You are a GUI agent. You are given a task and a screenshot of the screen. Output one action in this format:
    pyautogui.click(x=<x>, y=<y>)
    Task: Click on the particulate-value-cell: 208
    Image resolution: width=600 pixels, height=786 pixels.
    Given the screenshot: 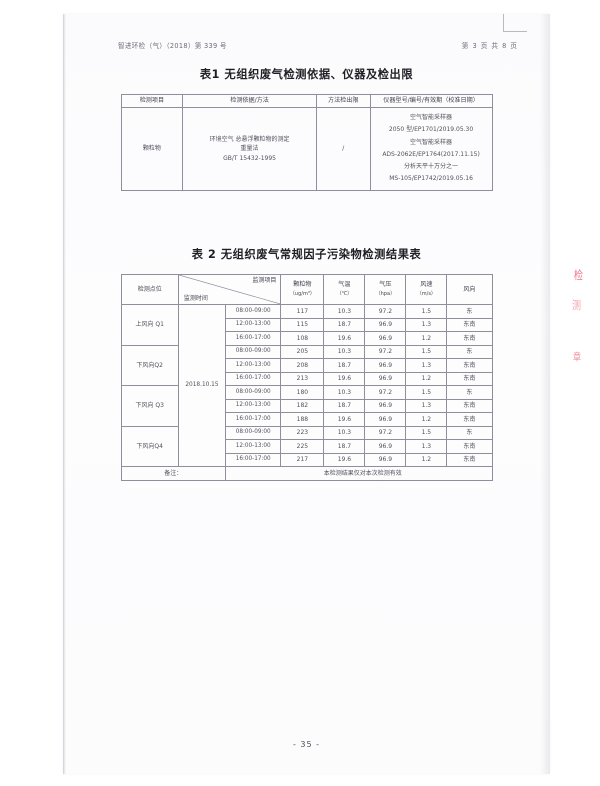 What is the action you would take?
    pyautogui.click(x=302, y=365)
    